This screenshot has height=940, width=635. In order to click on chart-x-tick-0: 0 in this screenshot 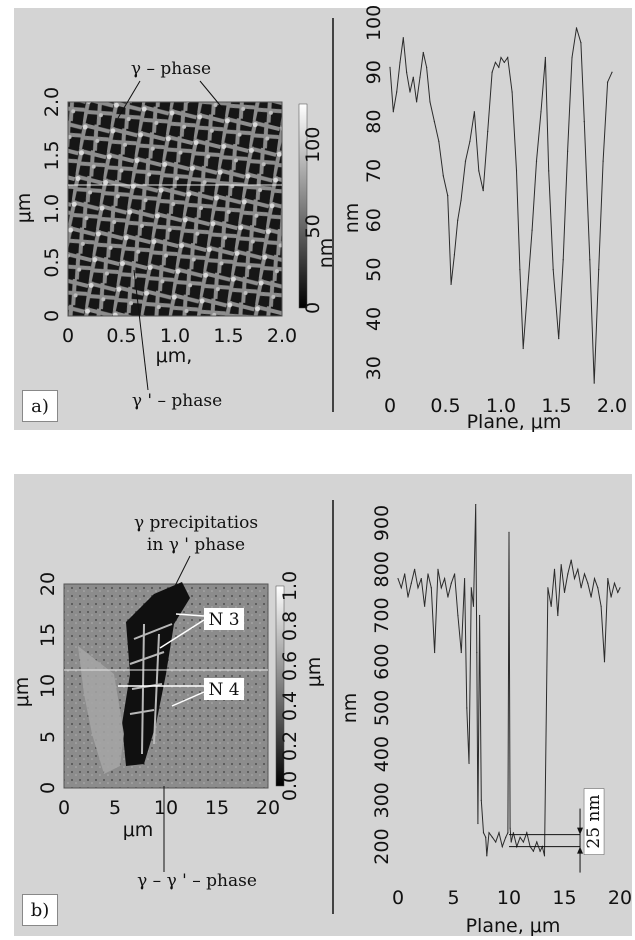, I will do `click(398, 898)`.